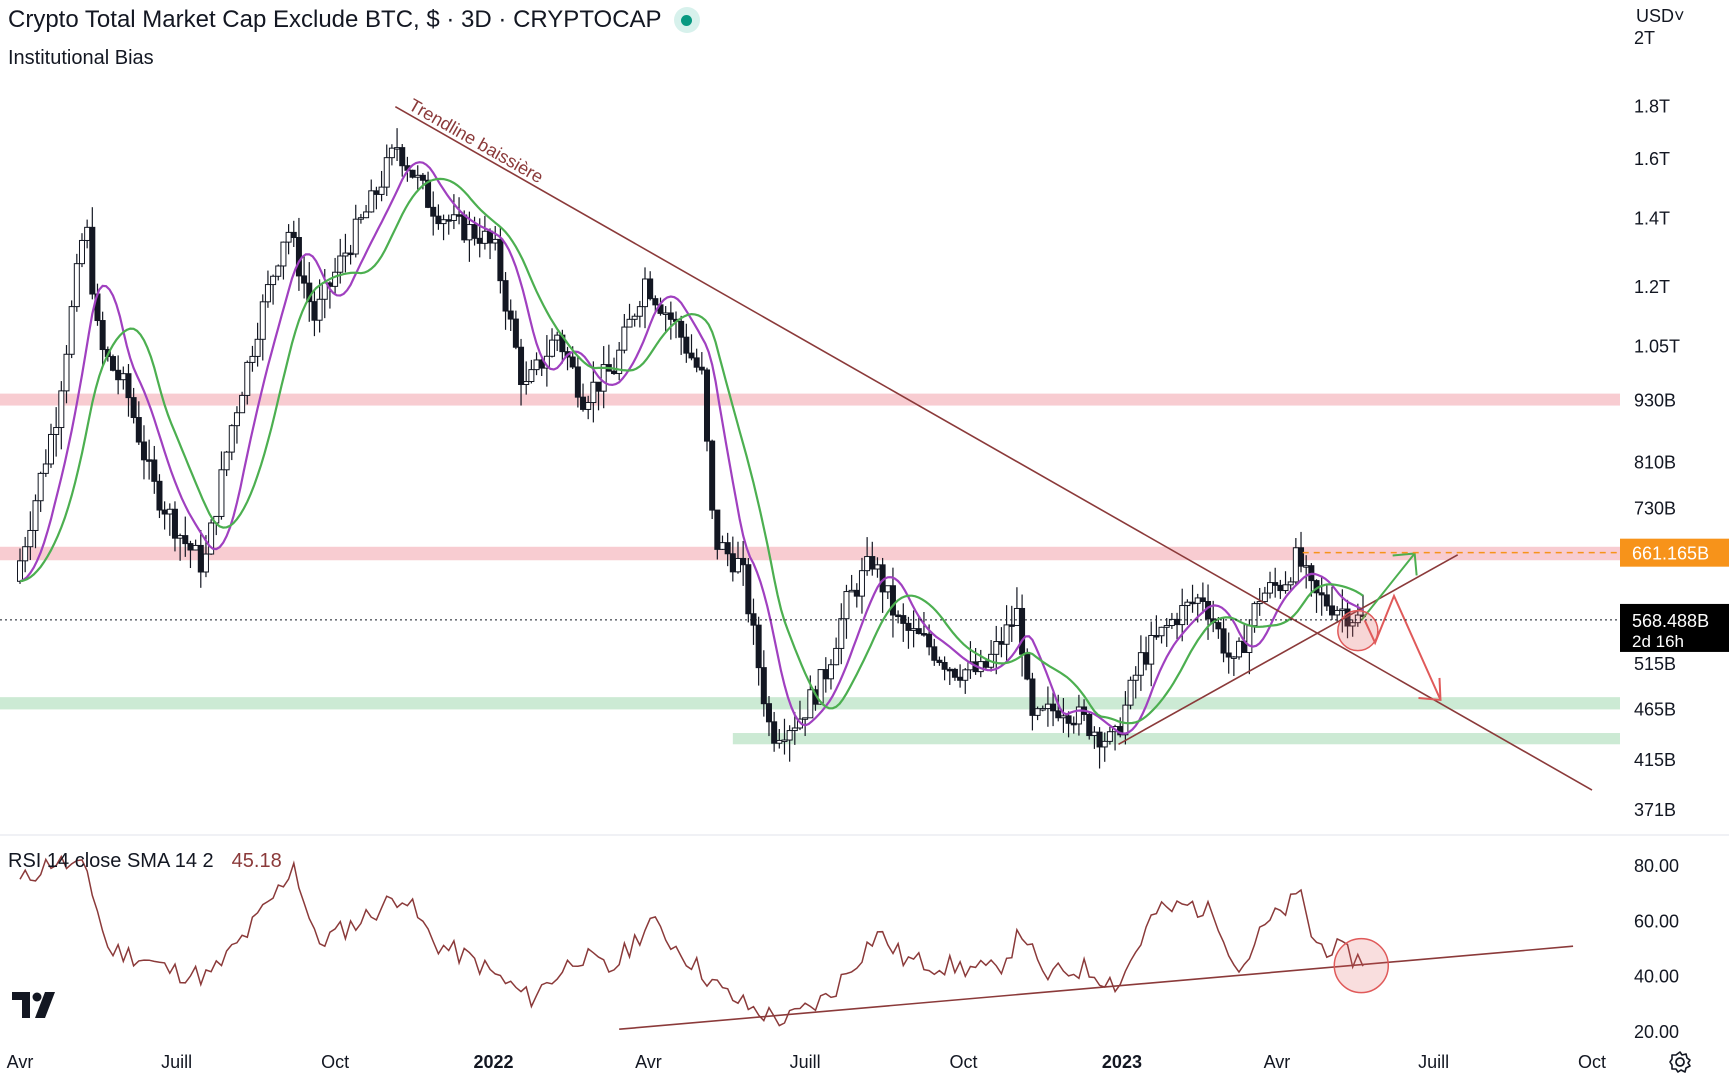  I want to click on price-tick-label: 371B, so click(1655, 810).